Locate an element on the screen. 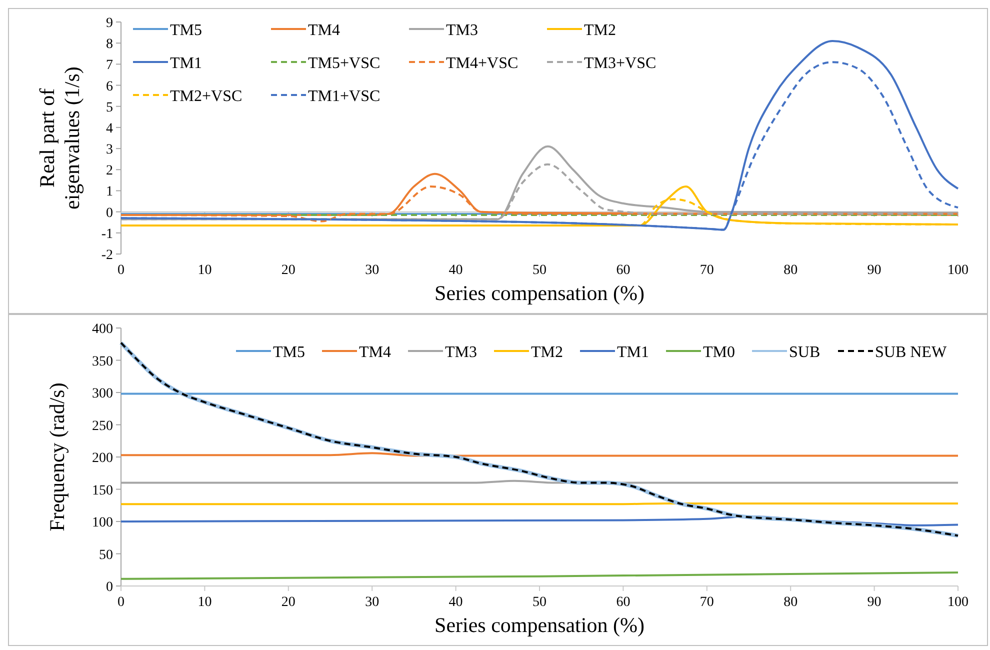 The image size is (990, 650). y-tick-label: 50 is located at coordinates (106, 555).